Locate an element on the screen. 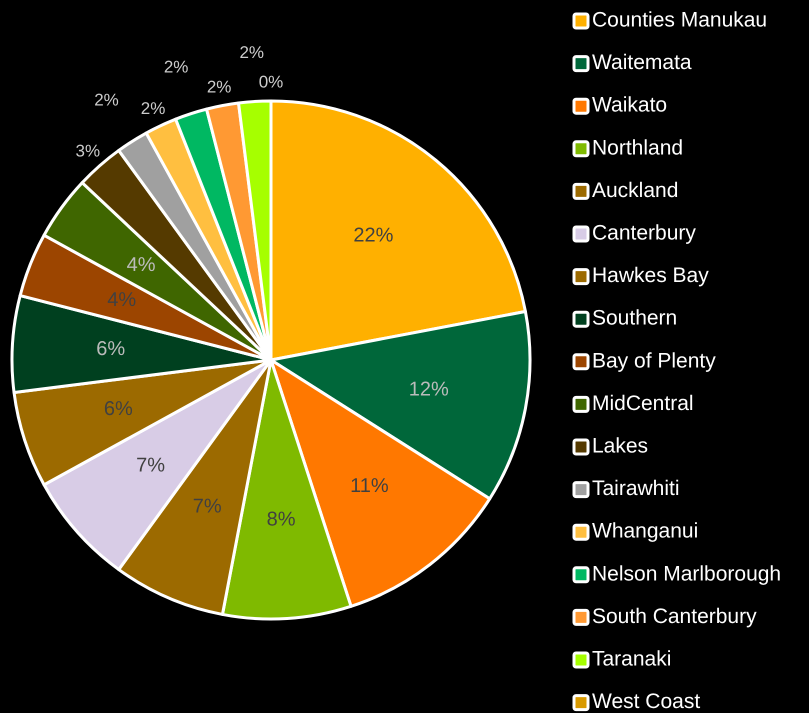  data-label: 22% is located at coordinates (373, 235).